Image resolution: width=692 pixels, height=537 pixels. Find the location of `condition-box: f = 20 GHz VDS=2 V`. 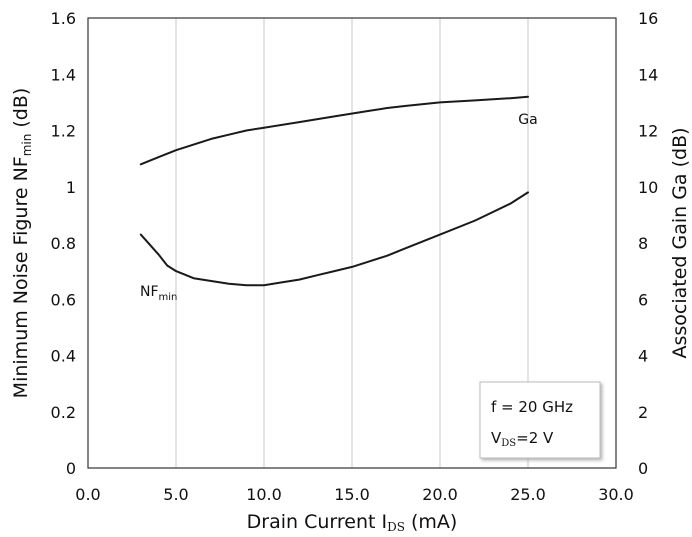

condition-box: f = 20 GHz VDS=2 V is located at coordinates (540, 420).